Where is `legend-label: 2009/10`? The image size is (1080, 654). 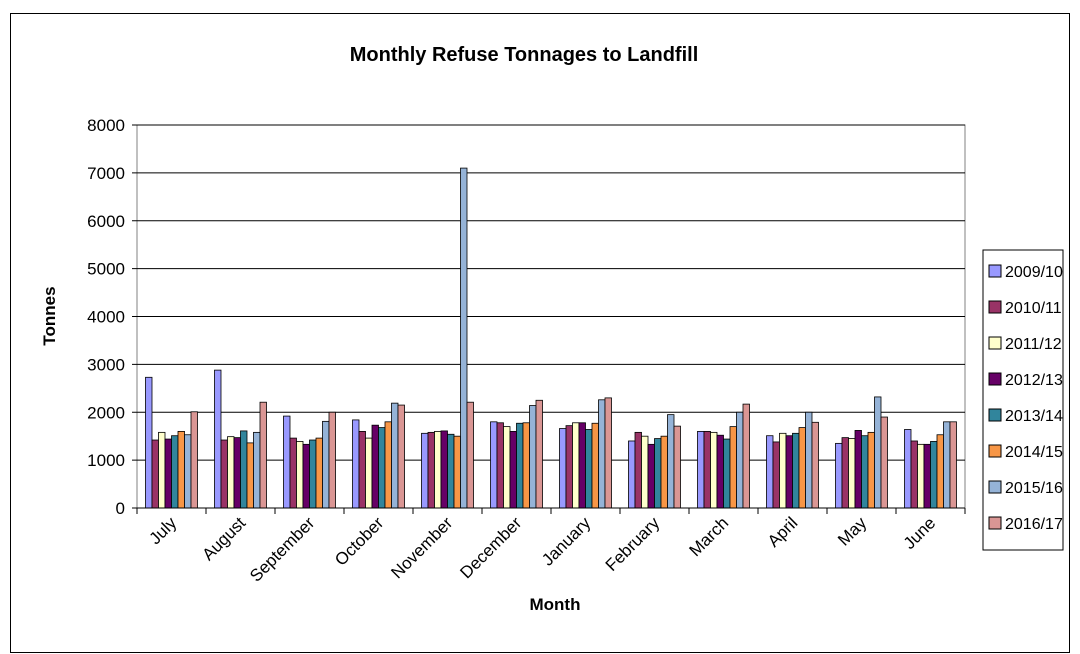
legend-label: 2009/10 is located at coordinates (1034, 272).